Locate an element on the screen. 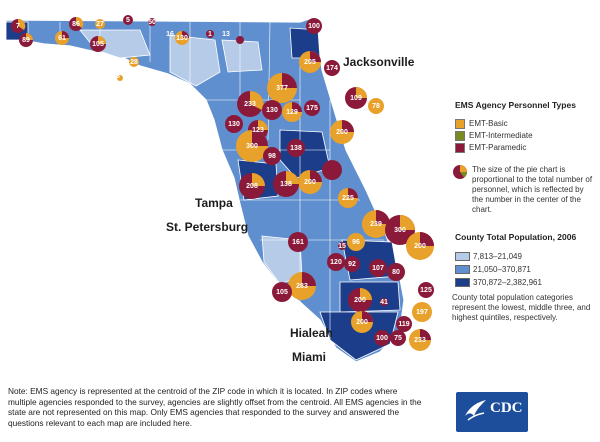  agency-label: 283 is located at coordinates (302, 286).